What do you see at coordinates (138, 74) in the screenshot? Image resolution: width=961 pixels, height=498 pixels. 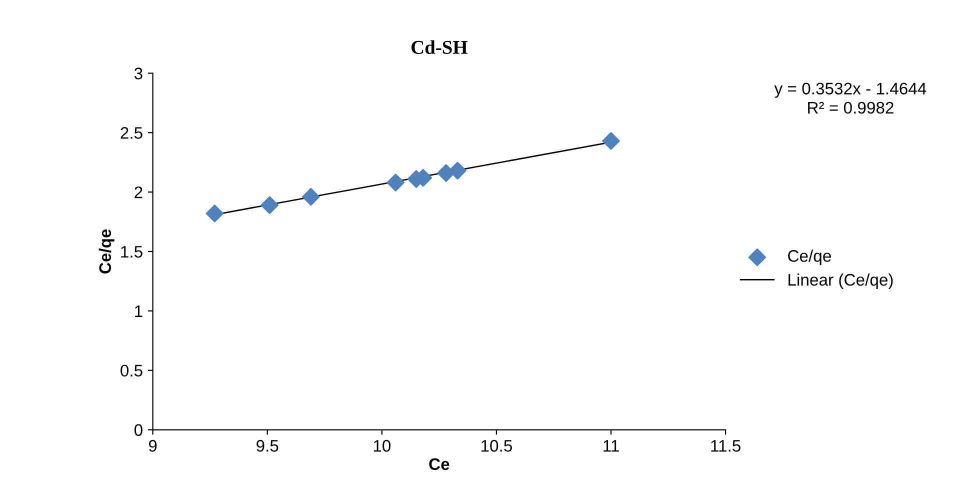 I see `y-tick-label: 3` at bounding box center [138, 74].